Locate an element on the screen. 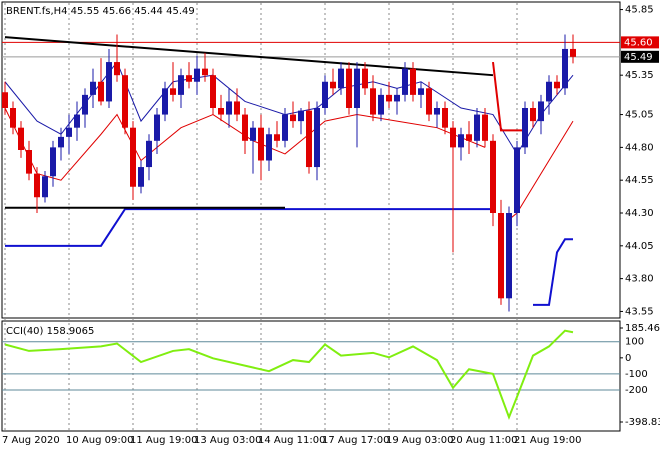 This screenshot has height=450, width=660. price-tag is located at coordinates (640, 42).